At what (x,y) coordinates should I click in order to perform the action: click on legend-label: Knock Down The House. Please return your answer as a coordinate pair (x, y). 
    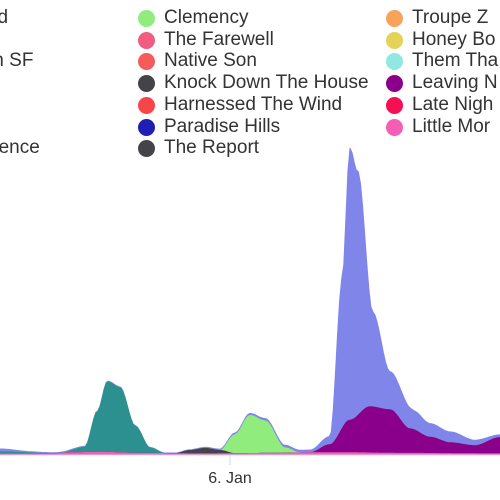
    Looking at the image, I should click on (266, 83).